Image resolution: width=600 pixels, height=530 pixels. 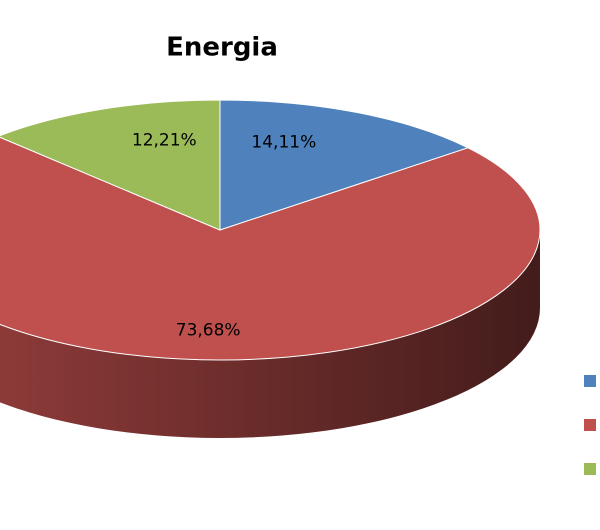 I want to click on data-label: 12,21%, so click(x=164, y=140).